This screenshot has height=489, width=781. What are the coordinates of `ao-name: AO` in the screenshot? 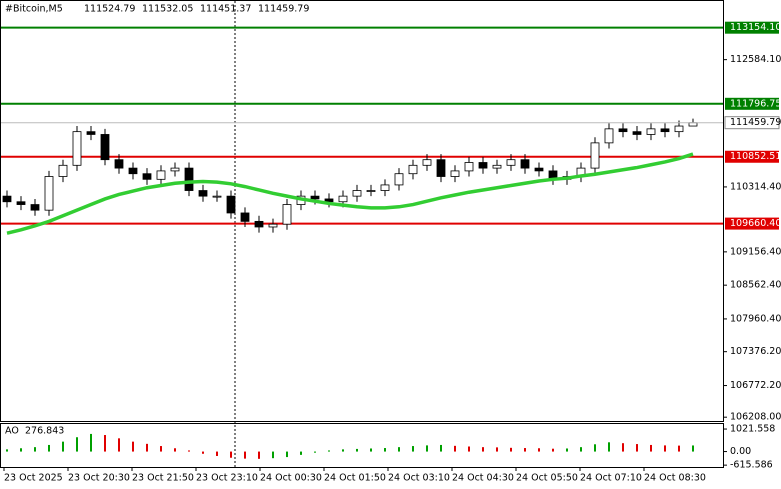 It's located at (12, 431).